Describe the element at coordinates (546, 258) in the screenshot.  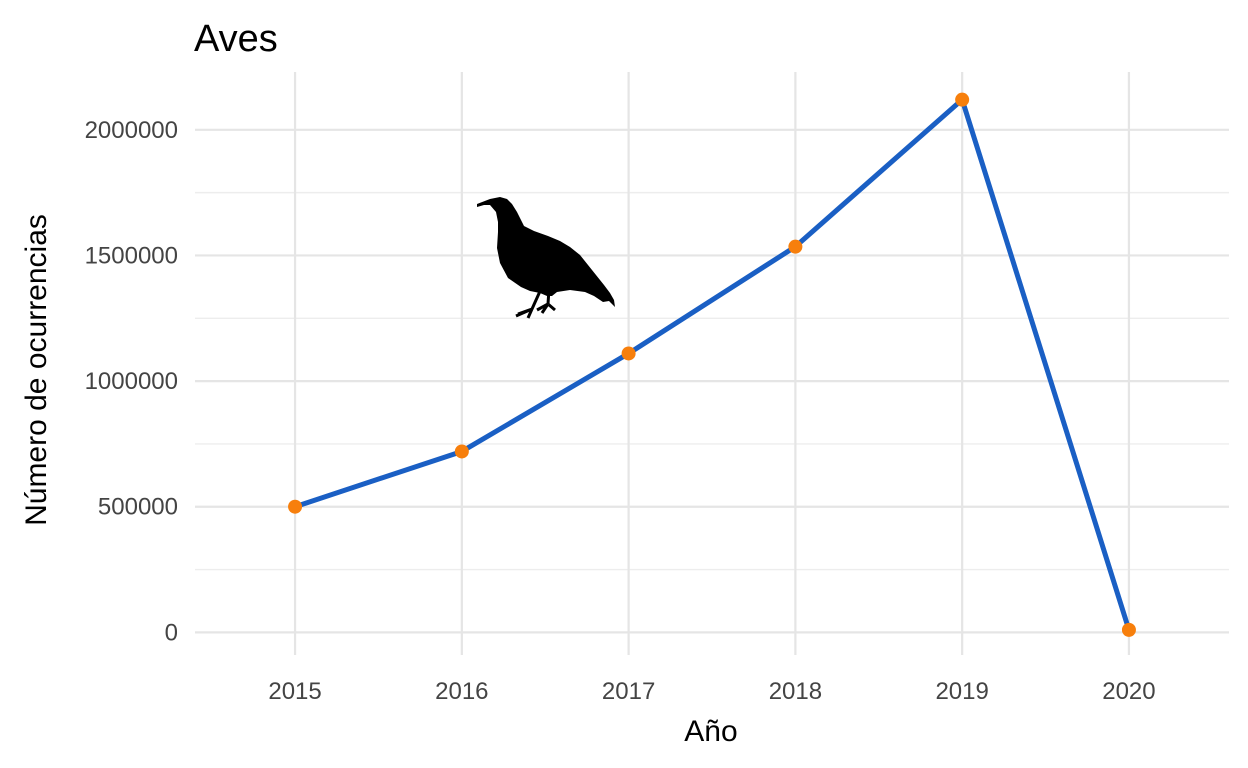
I see `bird-silhouette-icon` at that location.